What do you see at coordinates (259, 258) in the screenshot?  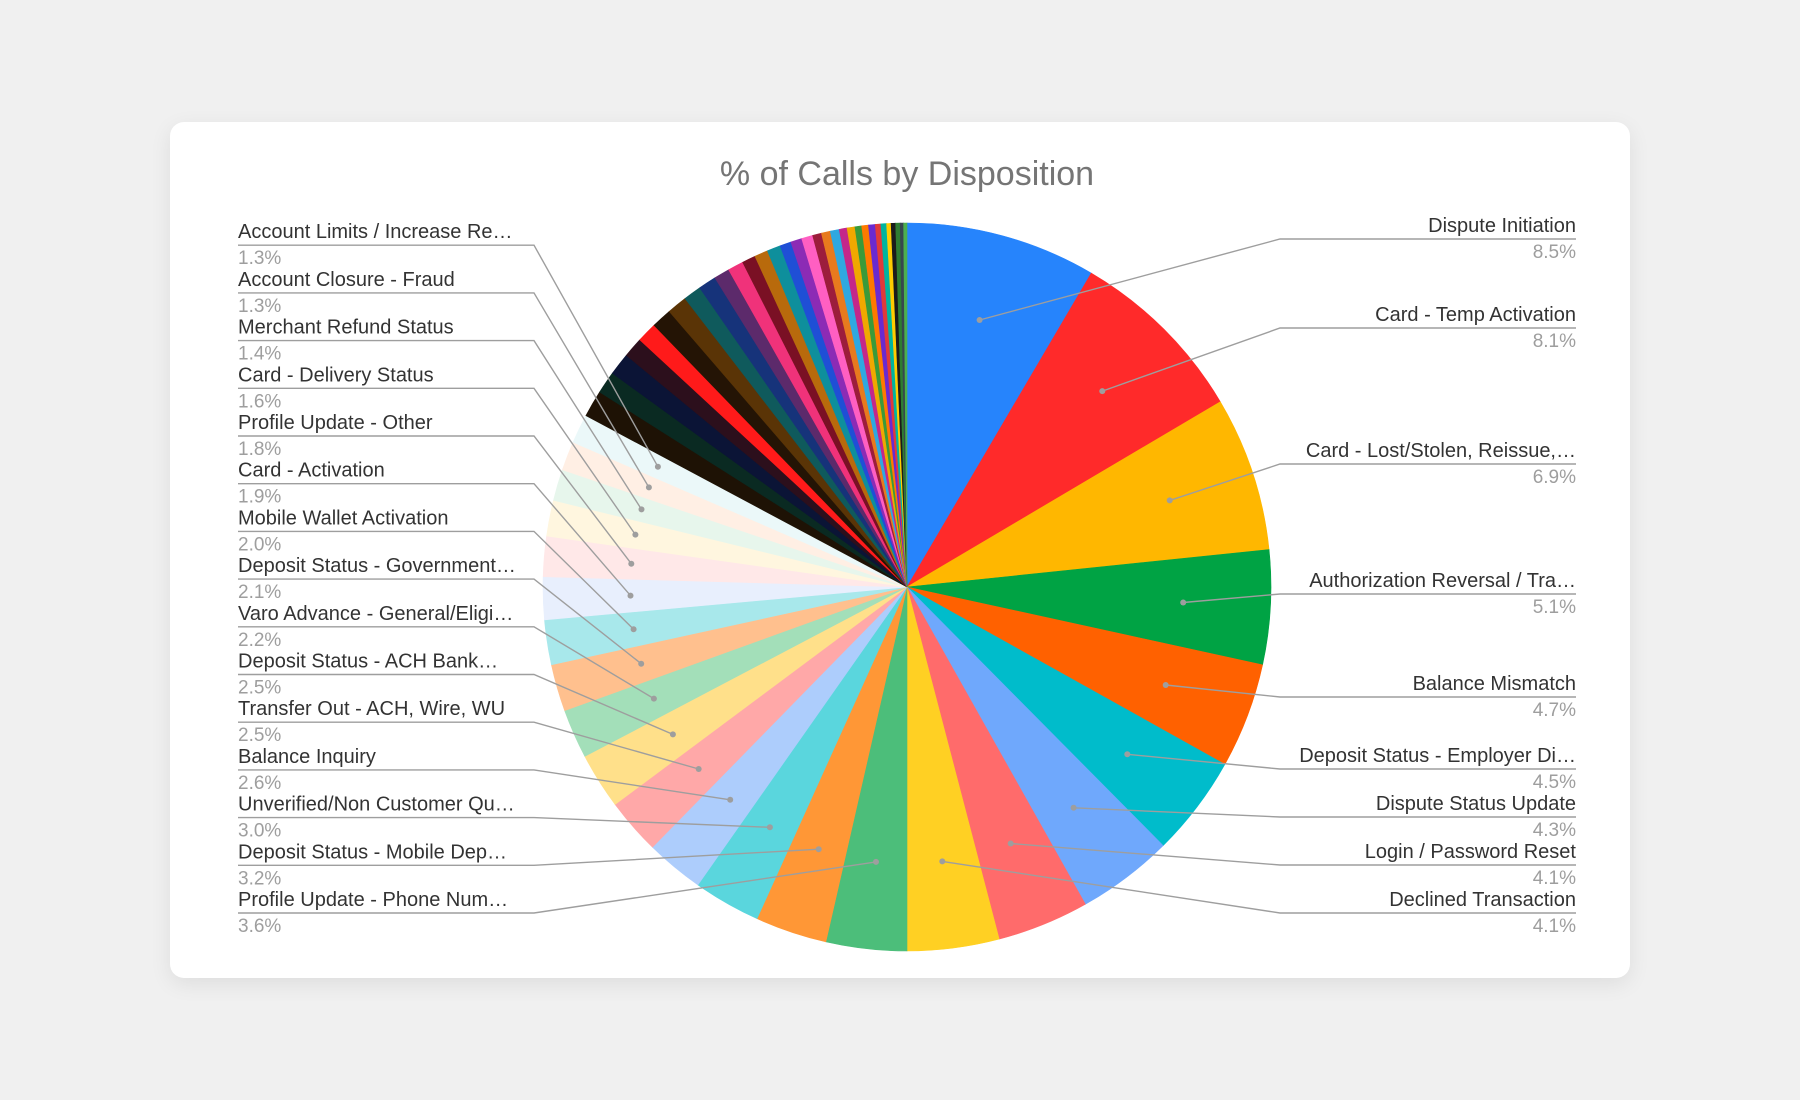 I see `slice-value-23: 1.3%` at bounding box center [259, 258].